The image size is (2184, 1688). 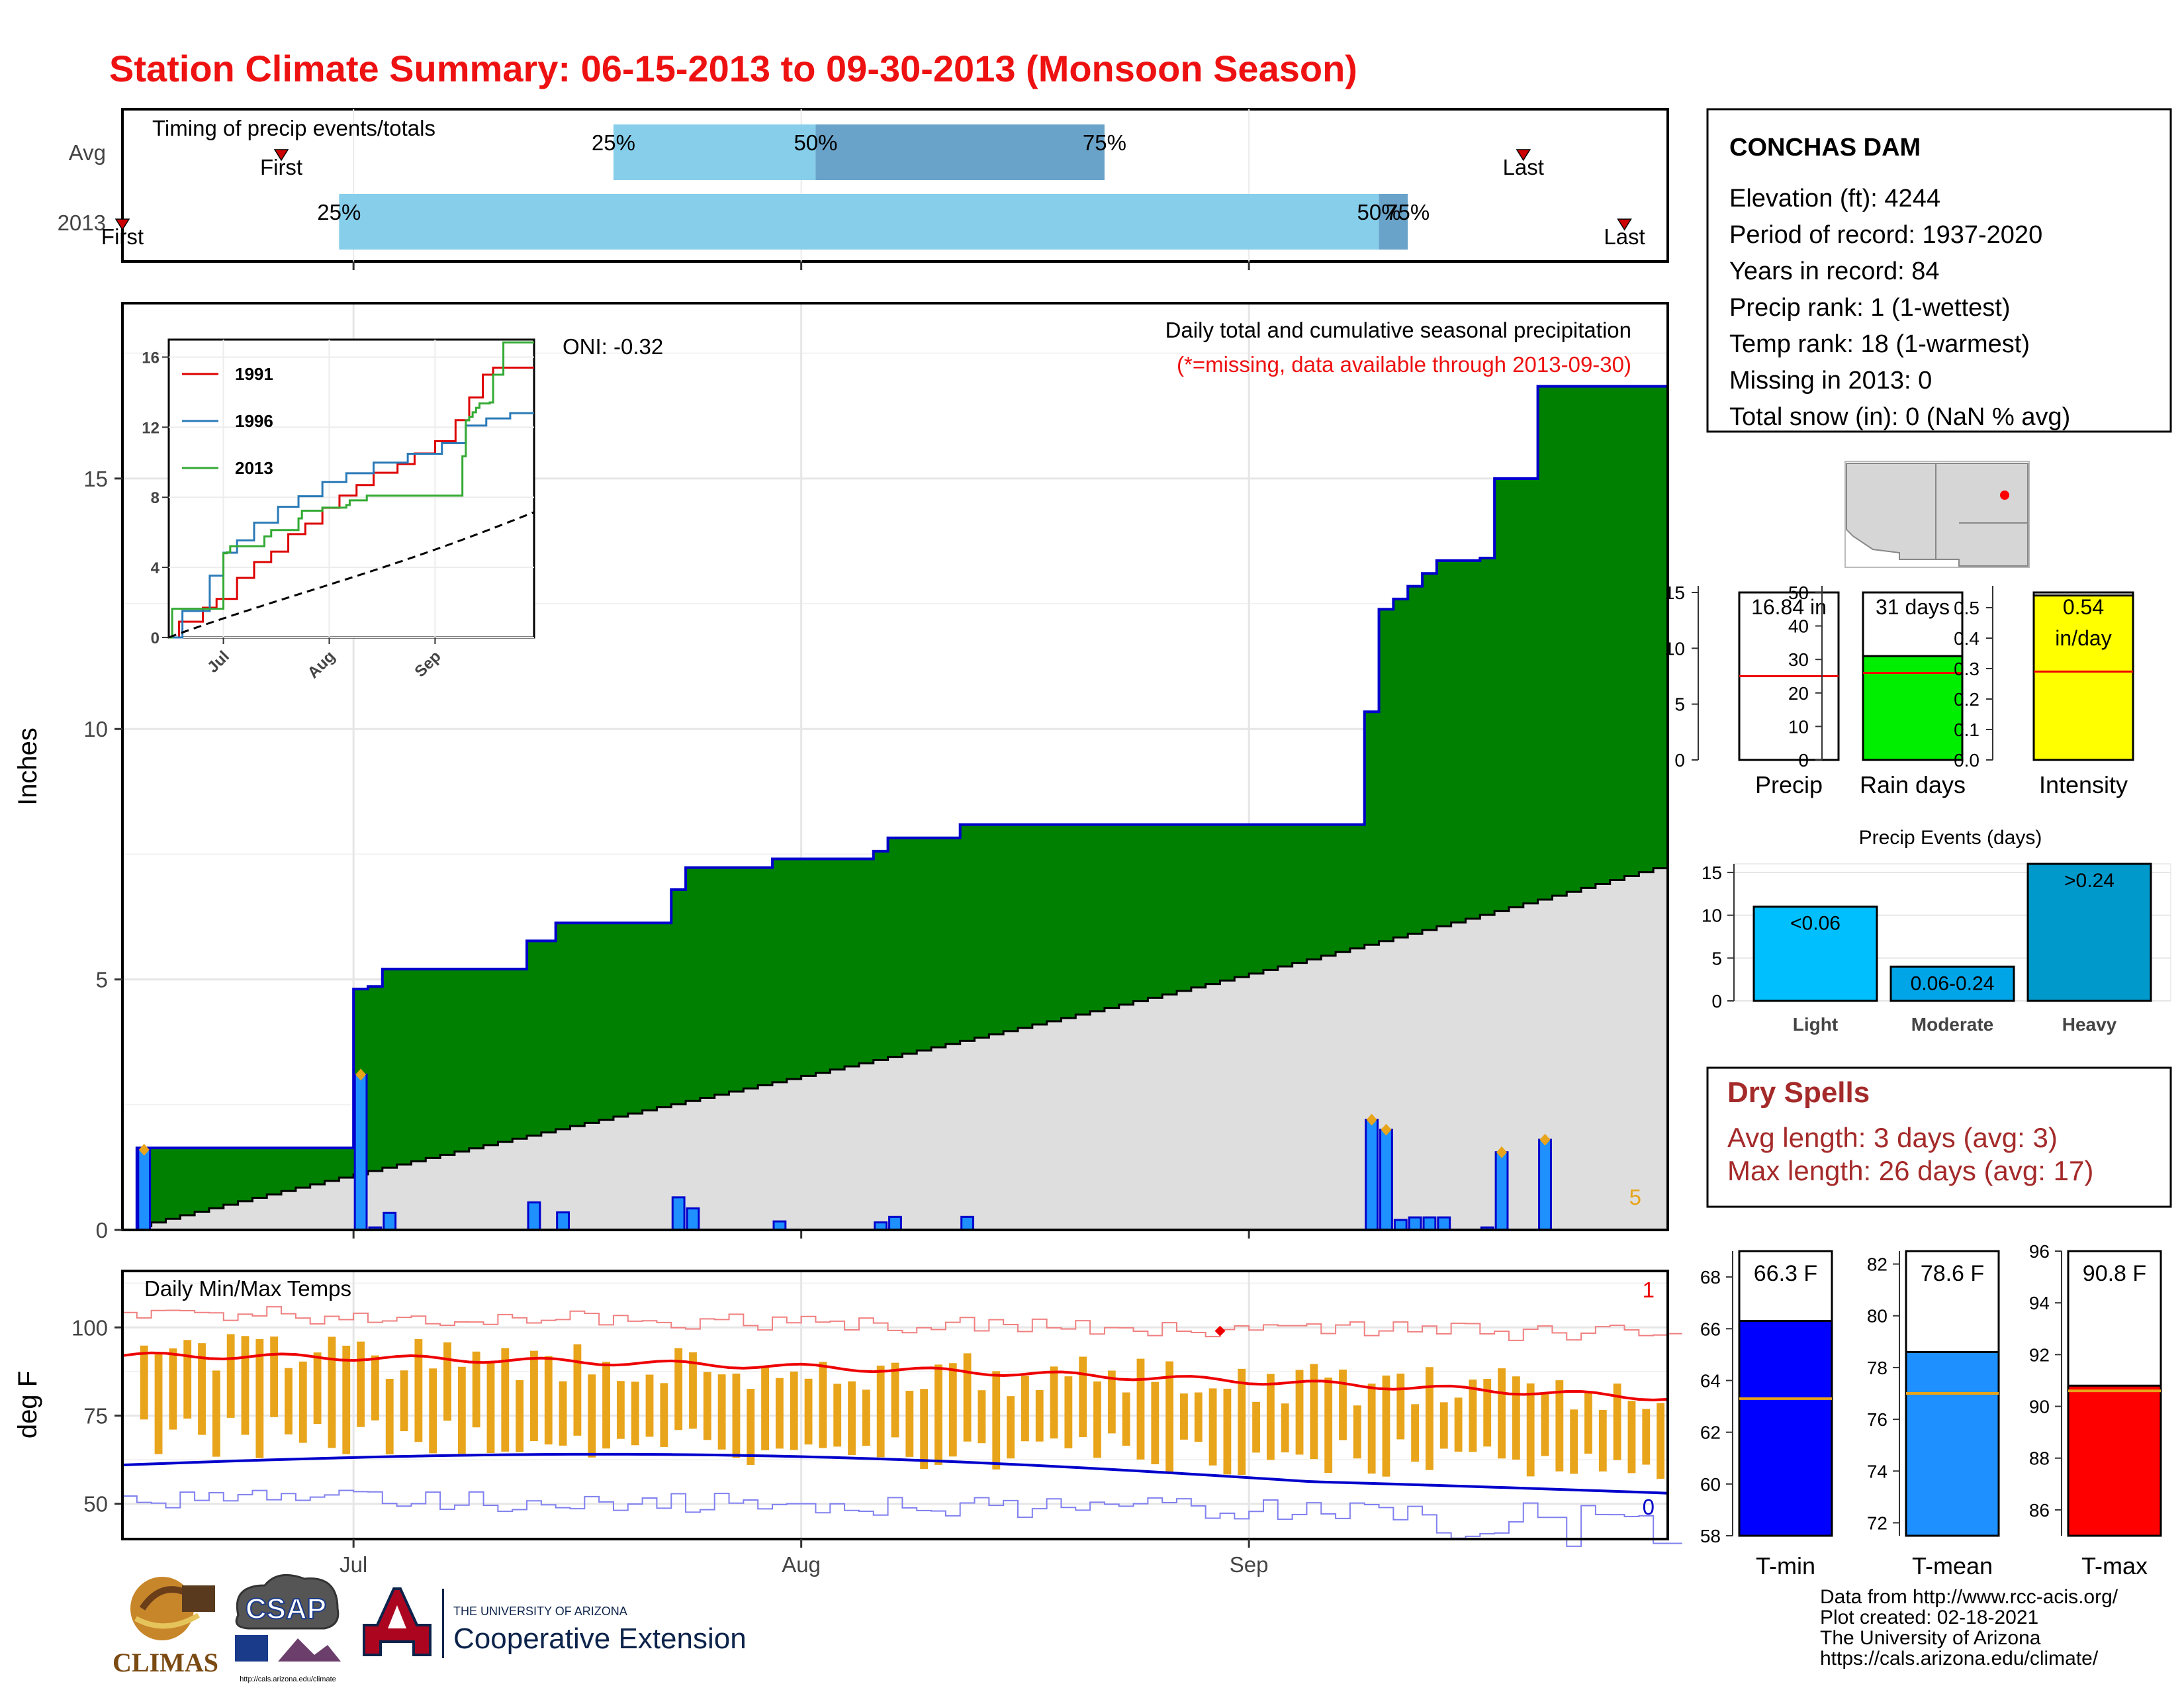 I want to click on temp-bar-value-label: 78.6 F, so click(x=1952, y=1273).